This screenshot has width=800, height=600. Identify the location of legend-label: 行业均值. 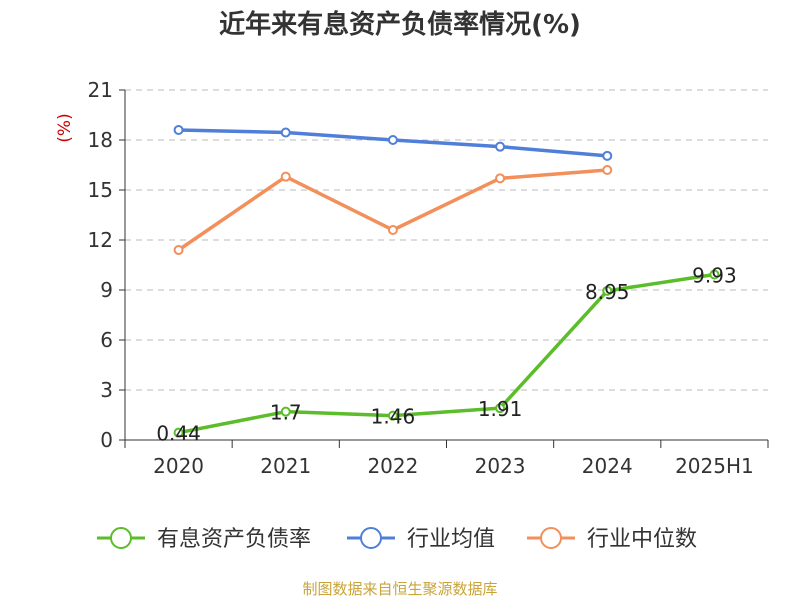
(451, 539).